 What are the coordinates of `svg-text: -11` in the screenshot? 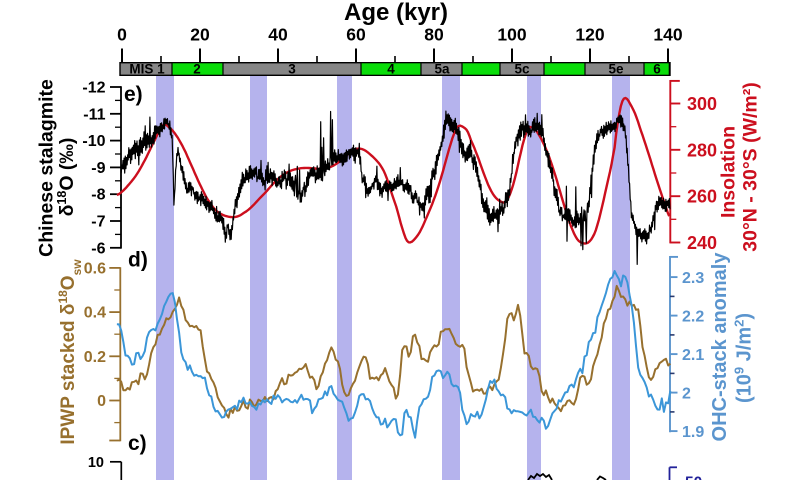 It's located at (94, 114).